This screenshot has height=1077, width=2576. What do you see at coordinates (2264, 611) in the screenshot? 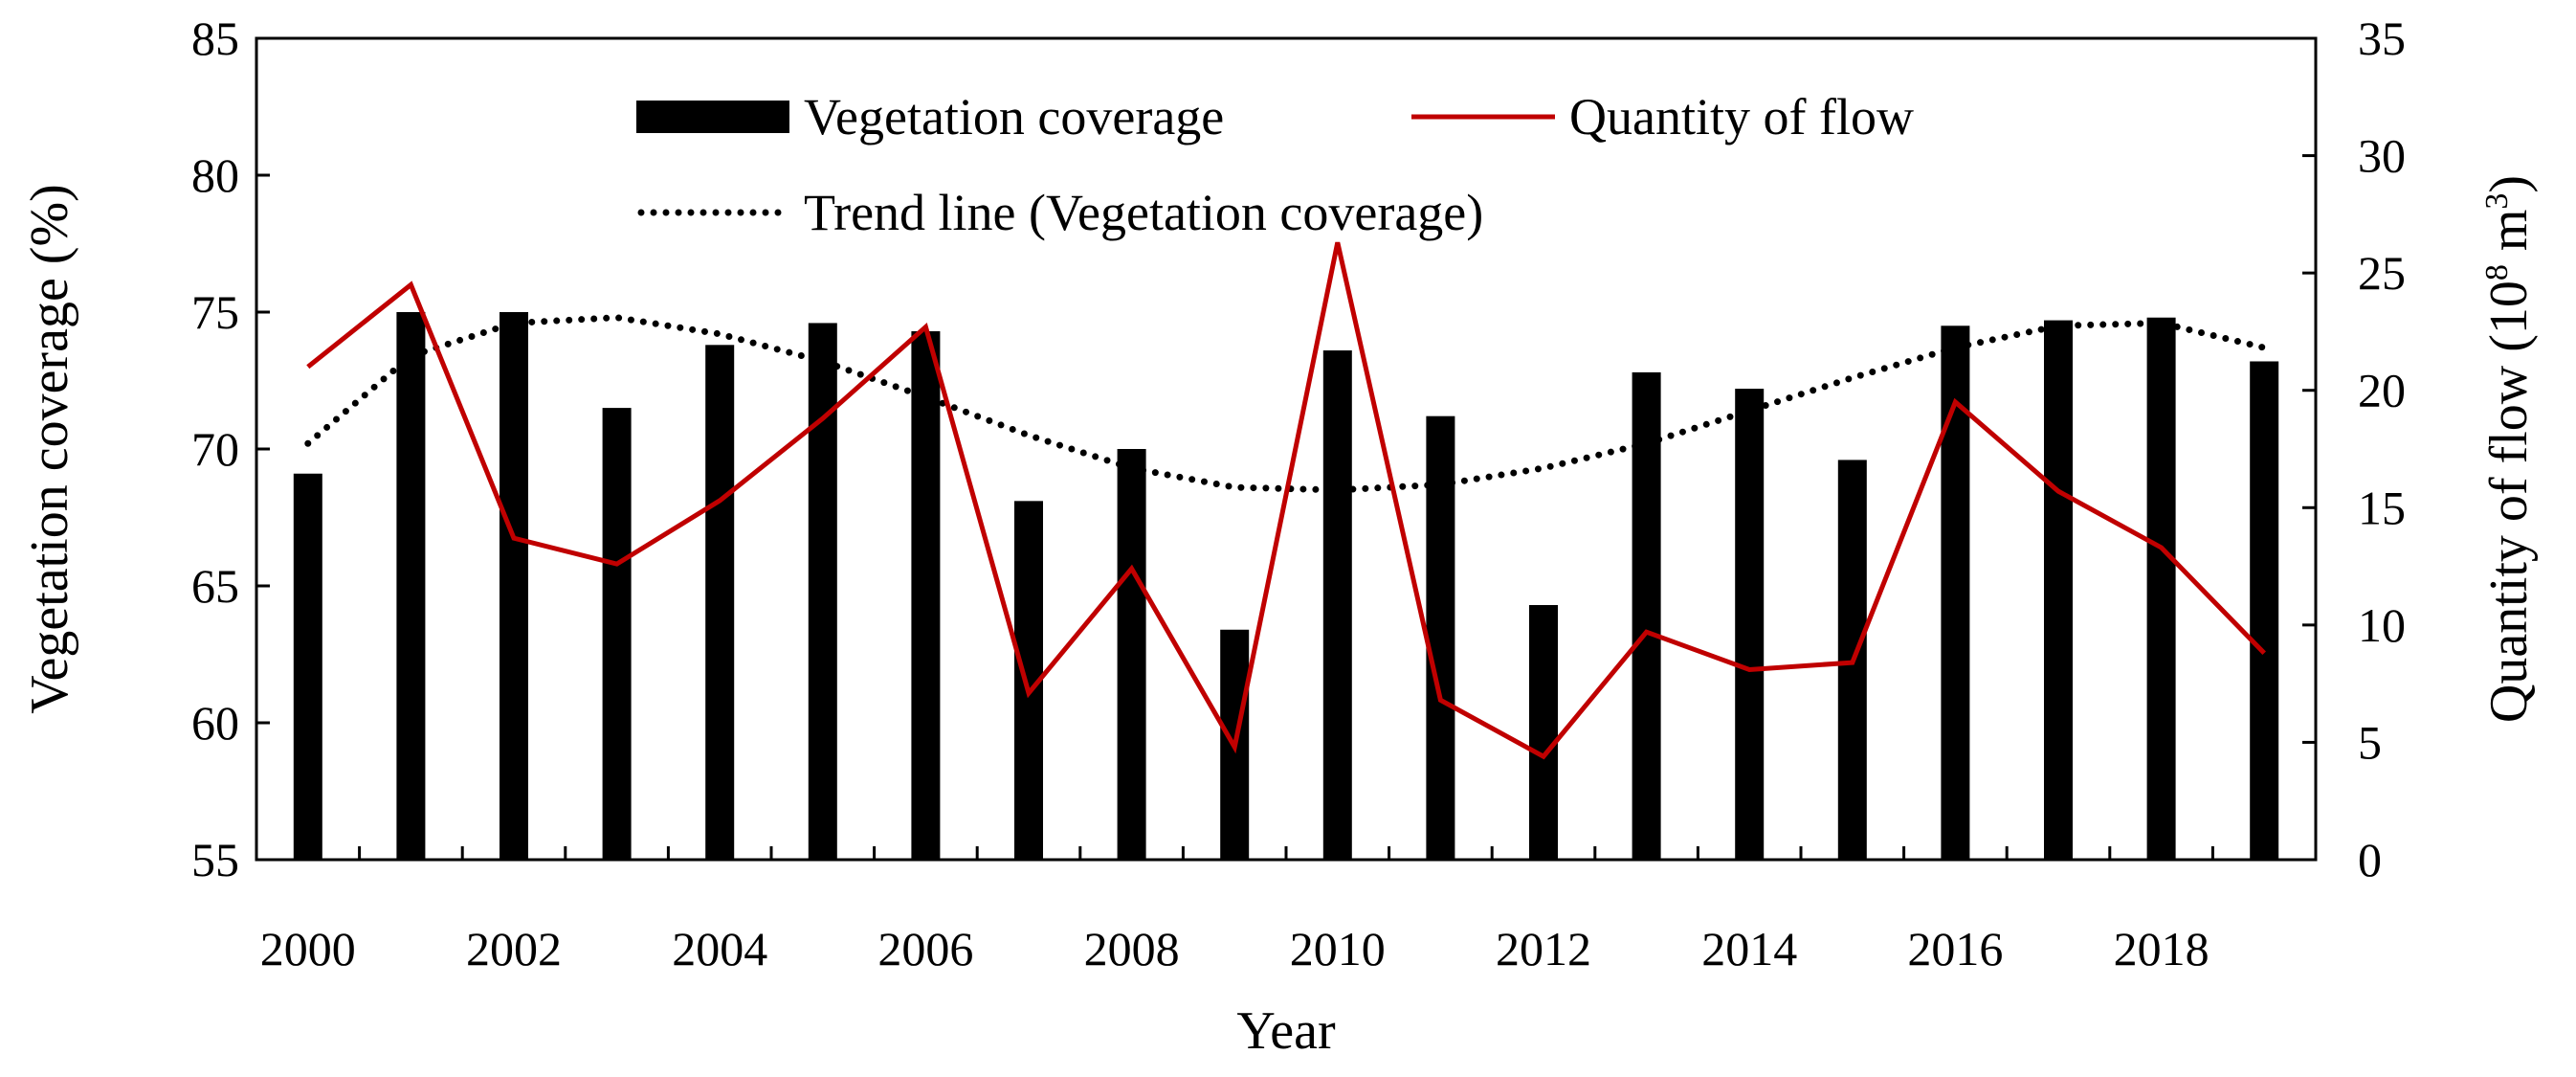
I see `bar-vegetation-coverage-2019` at bounding box center [2264, 611].